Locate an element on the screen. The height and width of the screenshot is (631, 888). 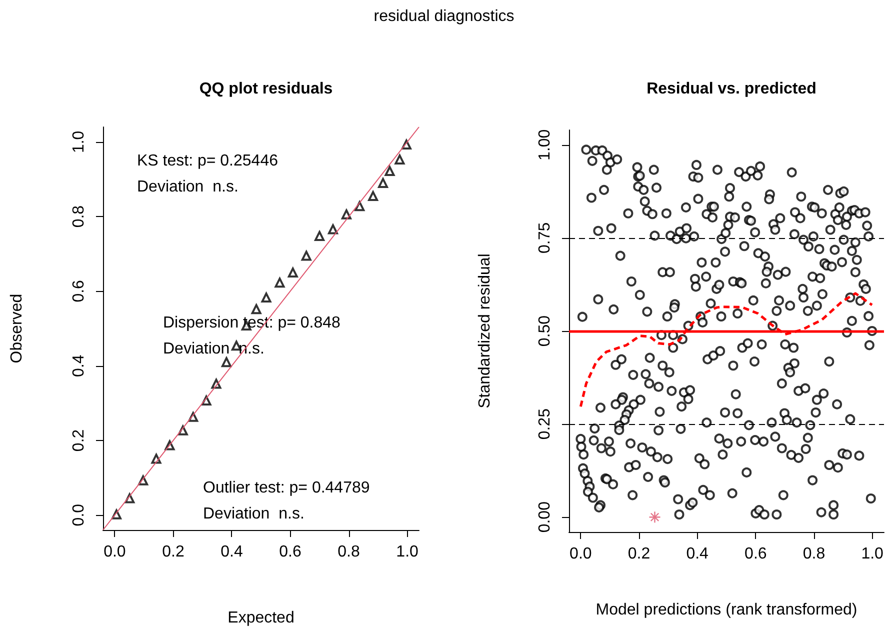
y-tick-label: 1.0 is located at coordinates (79, 142).